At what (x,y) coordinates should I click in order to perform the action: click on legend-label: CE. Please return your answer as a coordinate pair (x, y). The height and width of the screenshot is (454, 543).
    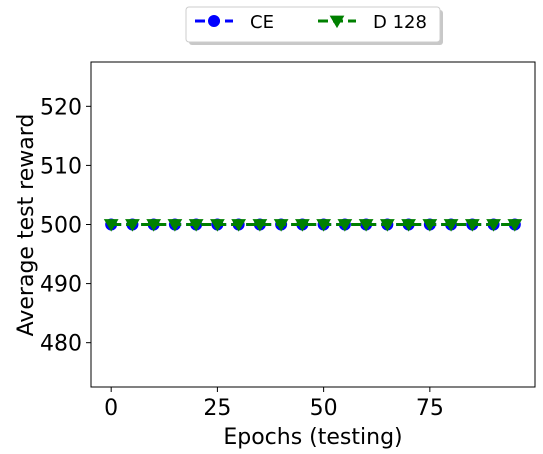
    Looking at the image, I should click on (262, 22).